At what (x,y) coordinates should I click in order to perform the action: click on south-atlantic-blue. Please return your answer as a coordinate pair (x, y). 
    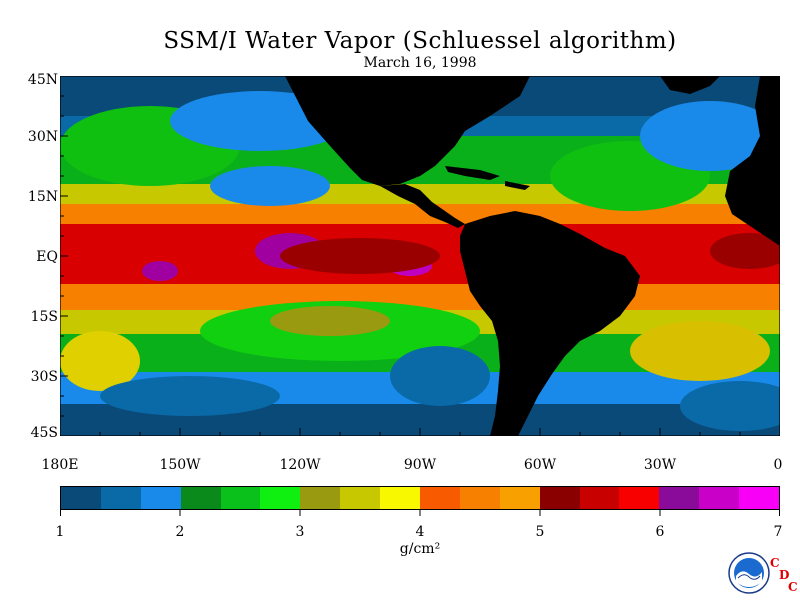
    Looking at the image, I should click on (730, 406).